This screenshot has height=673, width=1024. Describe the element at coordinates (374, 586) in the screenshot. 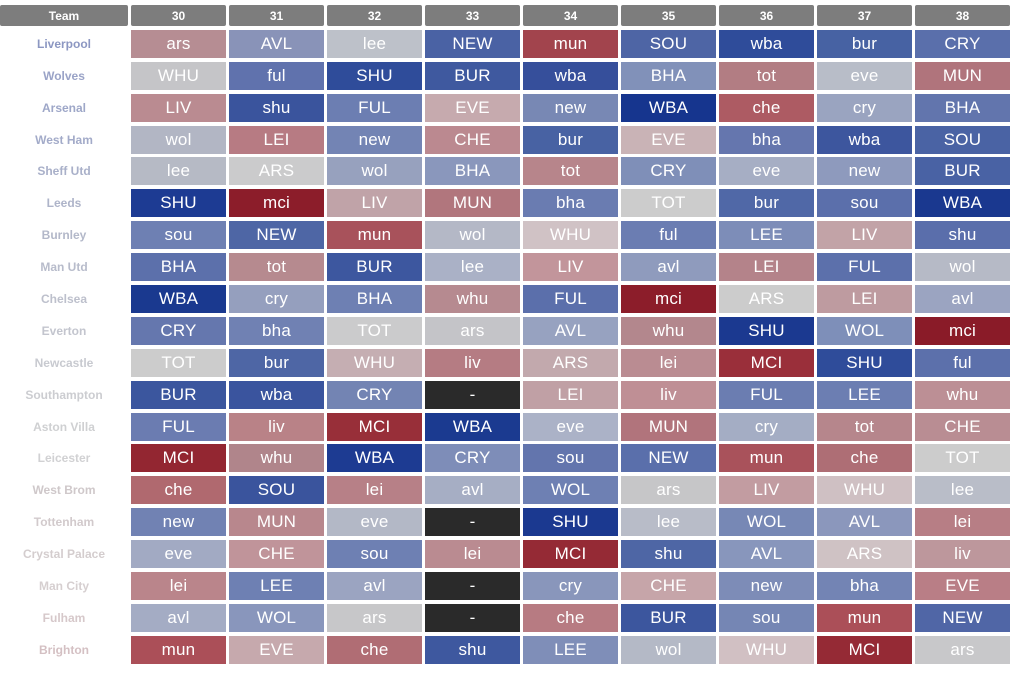

I see `fixture-cell: avl` at that location.